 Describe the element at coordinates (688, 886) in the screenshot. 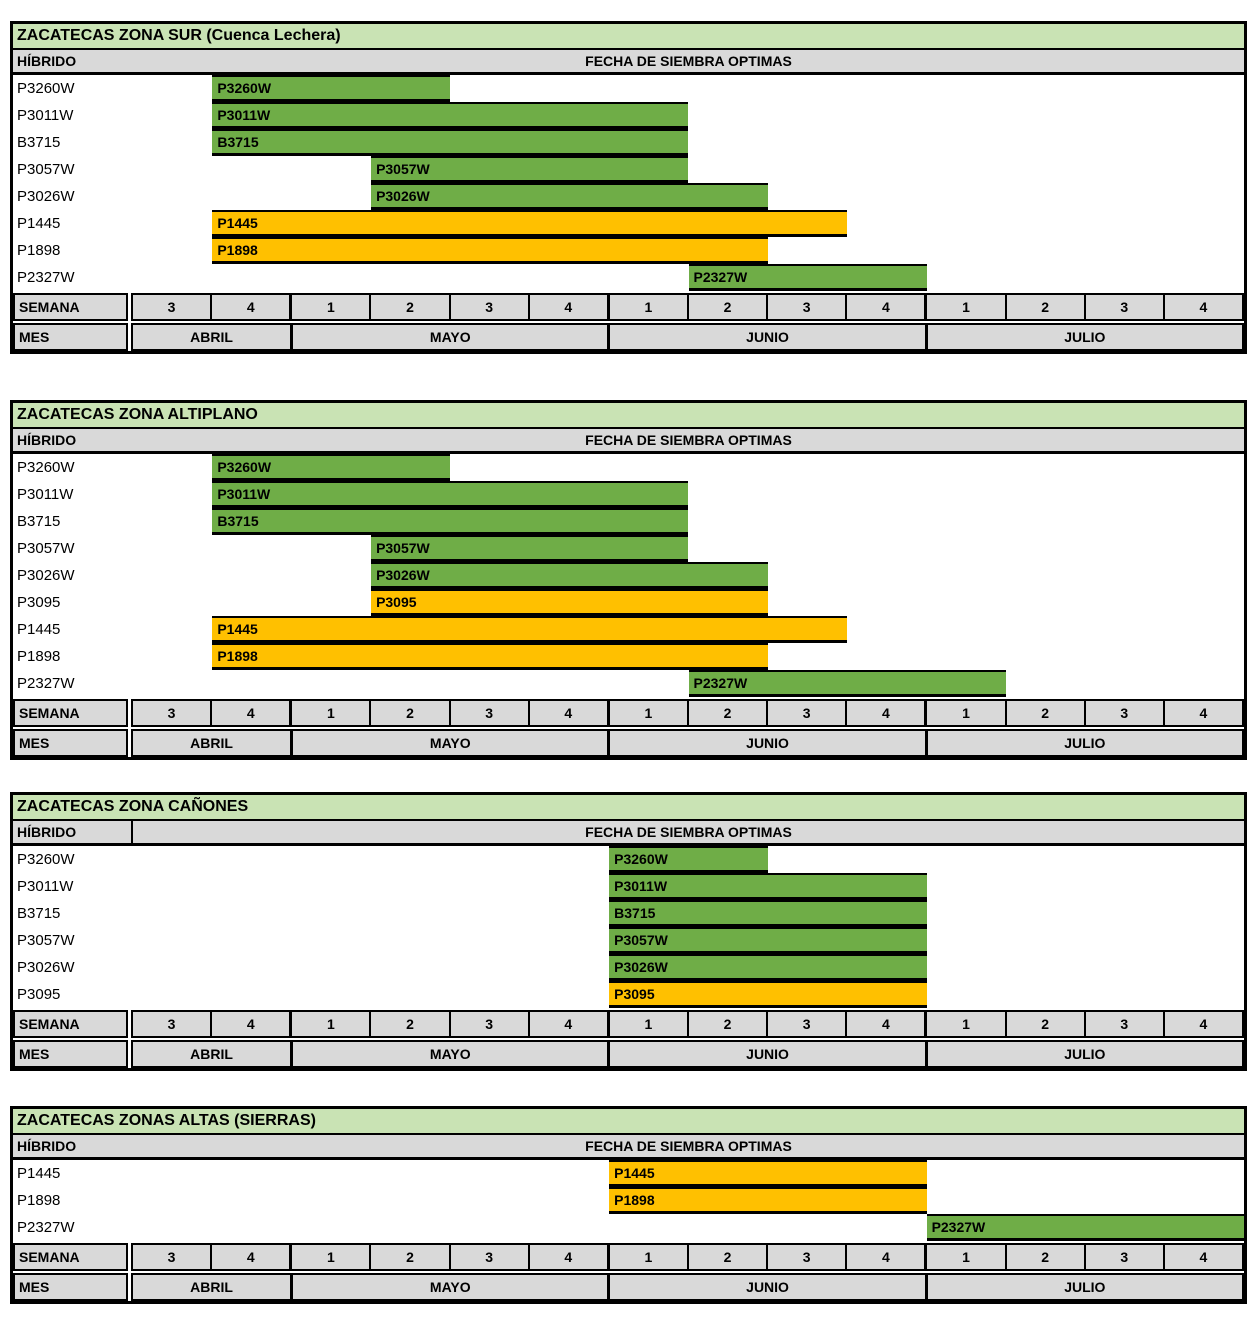

I see `timeline-area: P3011W` at that location.